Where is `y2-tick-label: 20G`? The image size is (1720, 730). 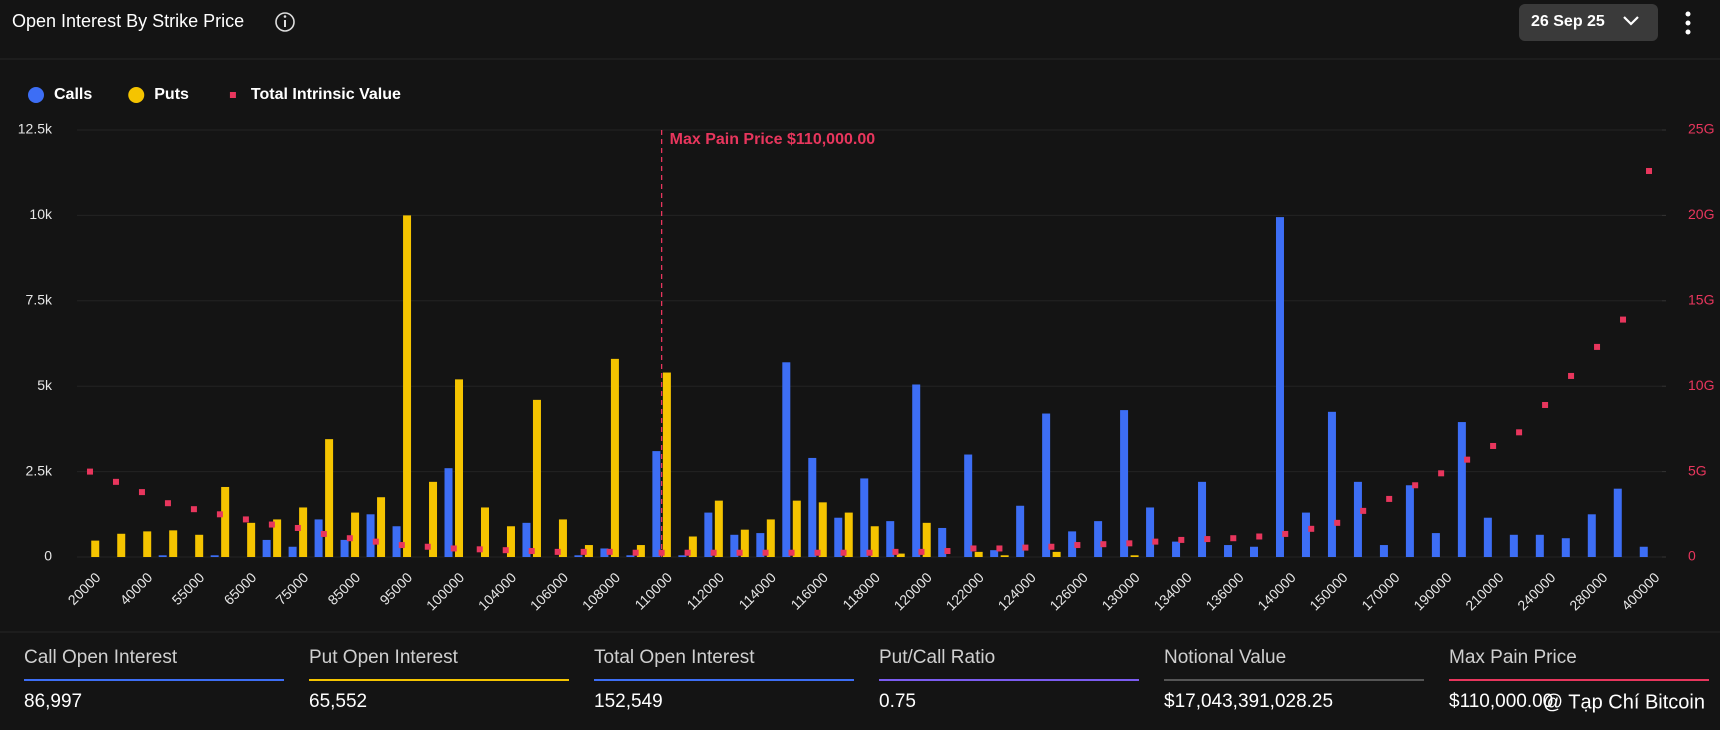 y2-tick-label: 20G is located at coordinates (1701, 214).